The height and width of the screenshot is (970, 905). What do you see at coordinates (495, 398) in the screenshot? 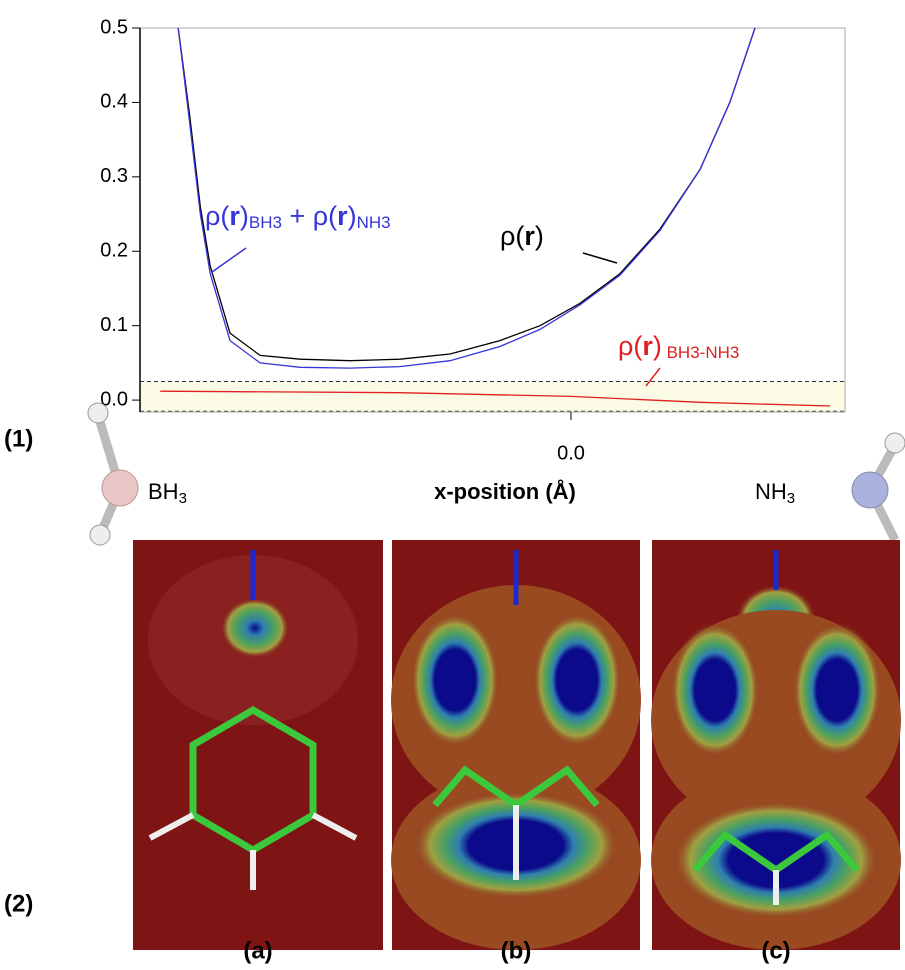
I see `series-line` at bounding box center [495, 398].